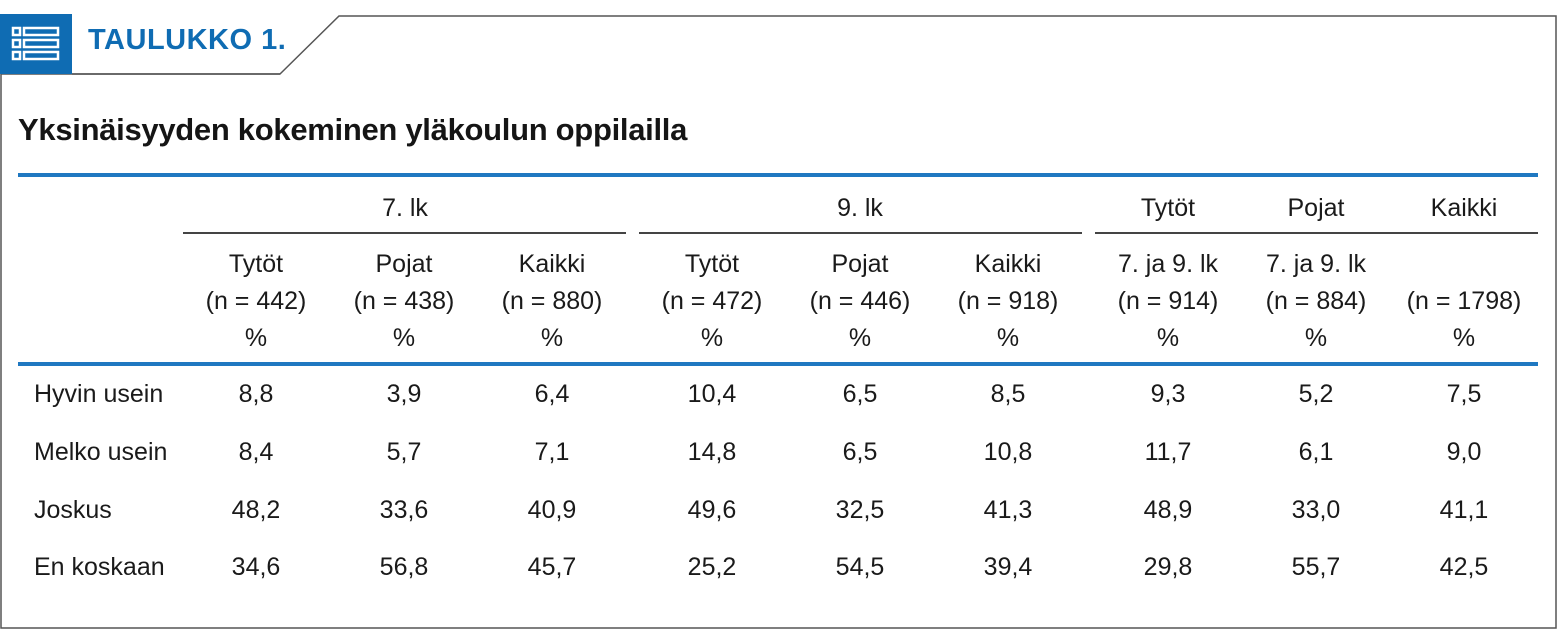 The height and width of the screenshot is (632, 1560). What do you see at coordinates (256, 301) in the screenshot?
I see `column-header-l2: (n = 442)` at bounding box center [256, 301].